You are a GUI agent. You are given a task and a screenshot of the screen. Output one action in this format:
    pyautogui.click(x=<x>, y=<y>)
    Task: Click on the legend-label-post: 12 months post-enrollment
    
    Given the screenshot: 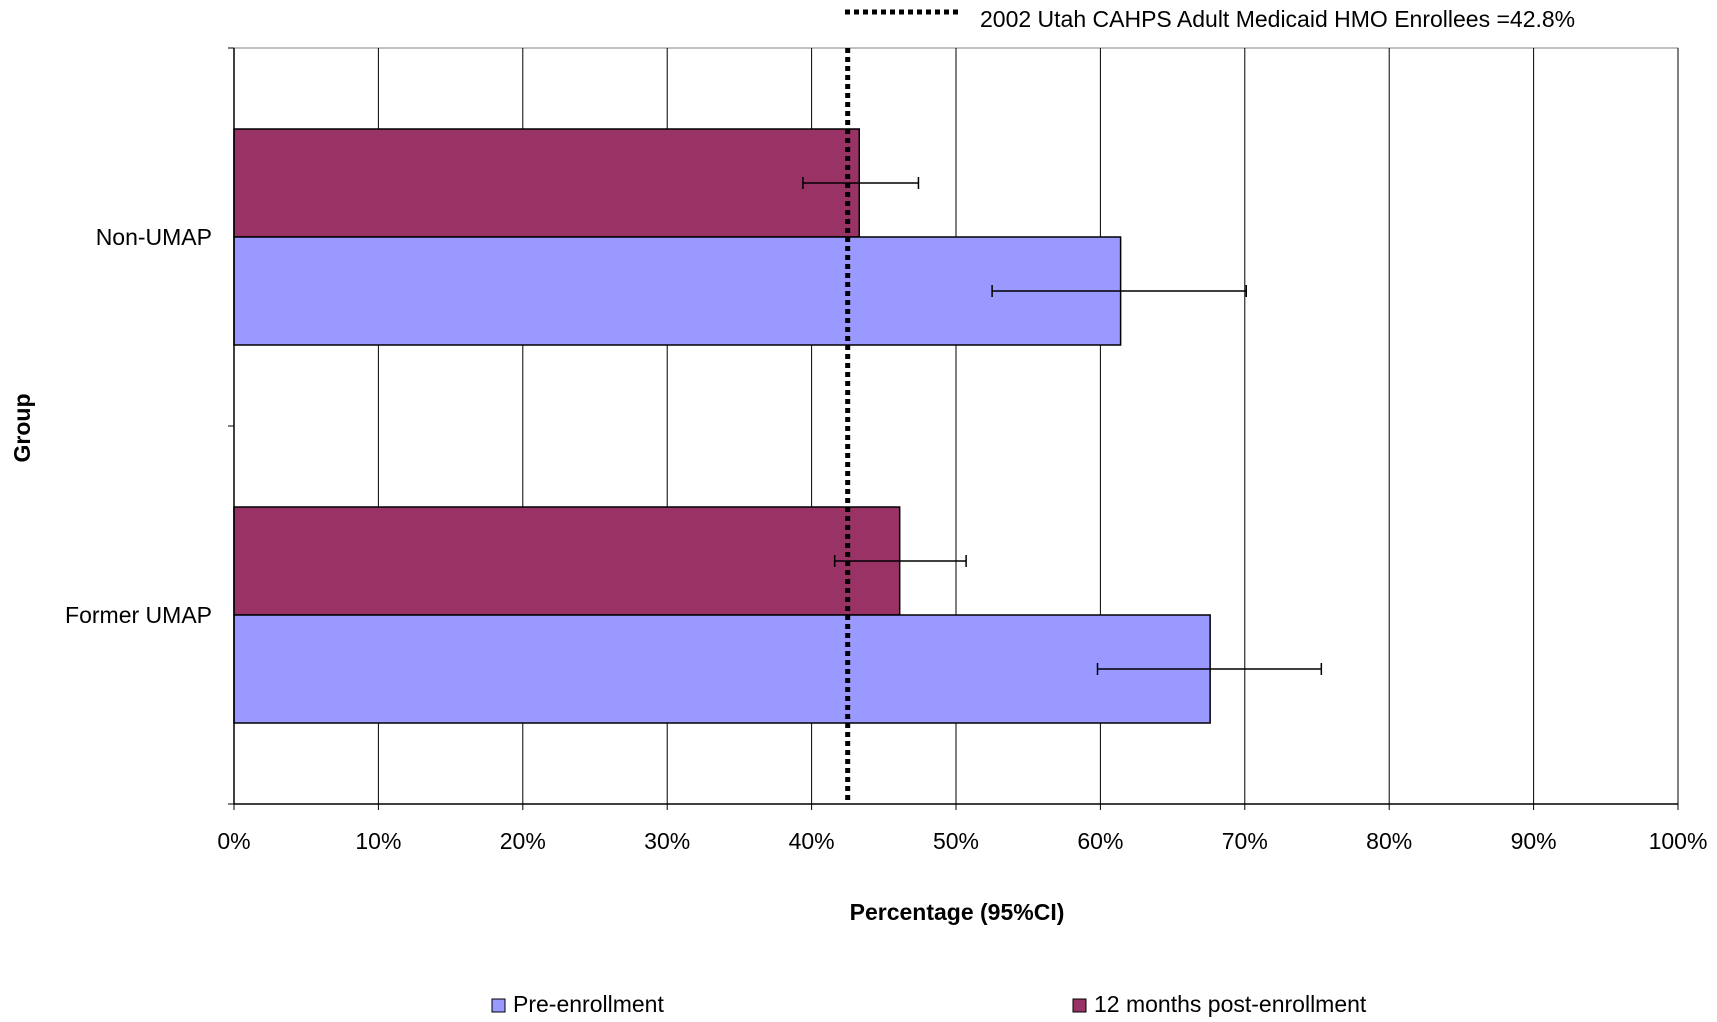 What is the action you would take?
    pyautogui.click(x=1230, y=1004)
    